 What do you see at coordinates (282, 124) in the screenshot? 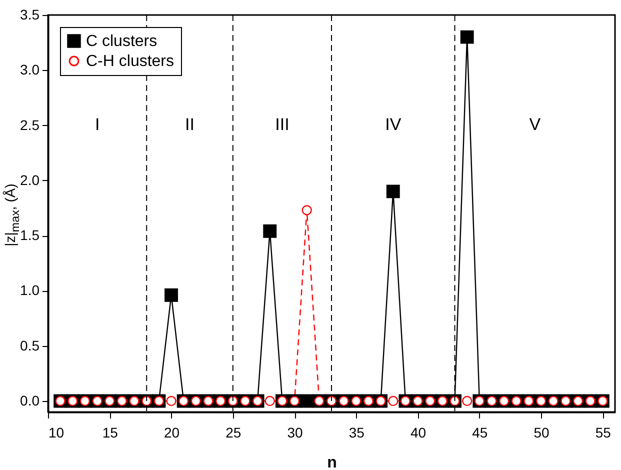
I see `annotation: III` at bounding box center [282, 124].